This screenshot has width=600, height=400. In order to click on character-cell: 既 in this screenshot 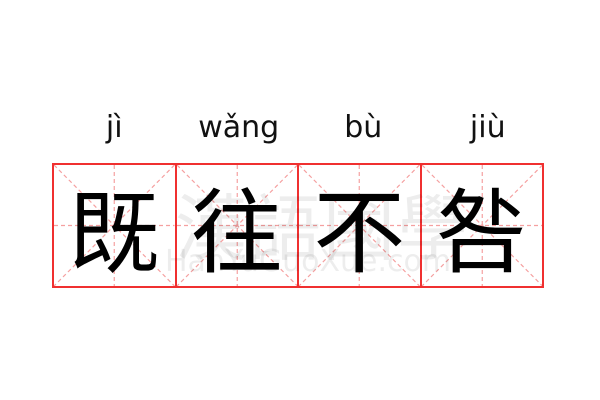, I will do `click(114, 225)`.